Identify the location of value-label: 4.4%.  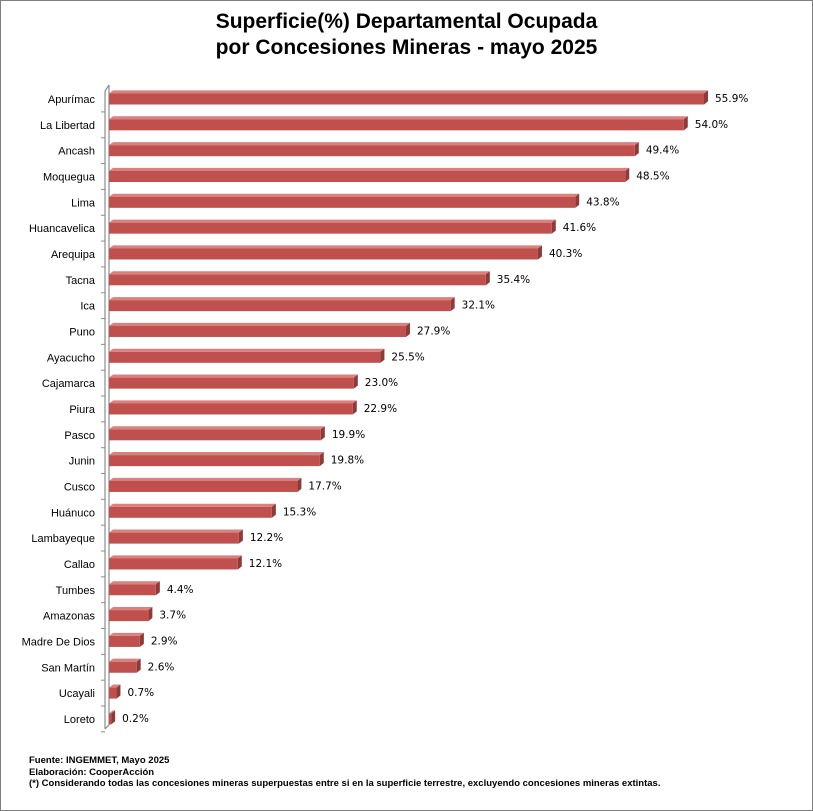
(180, 590).